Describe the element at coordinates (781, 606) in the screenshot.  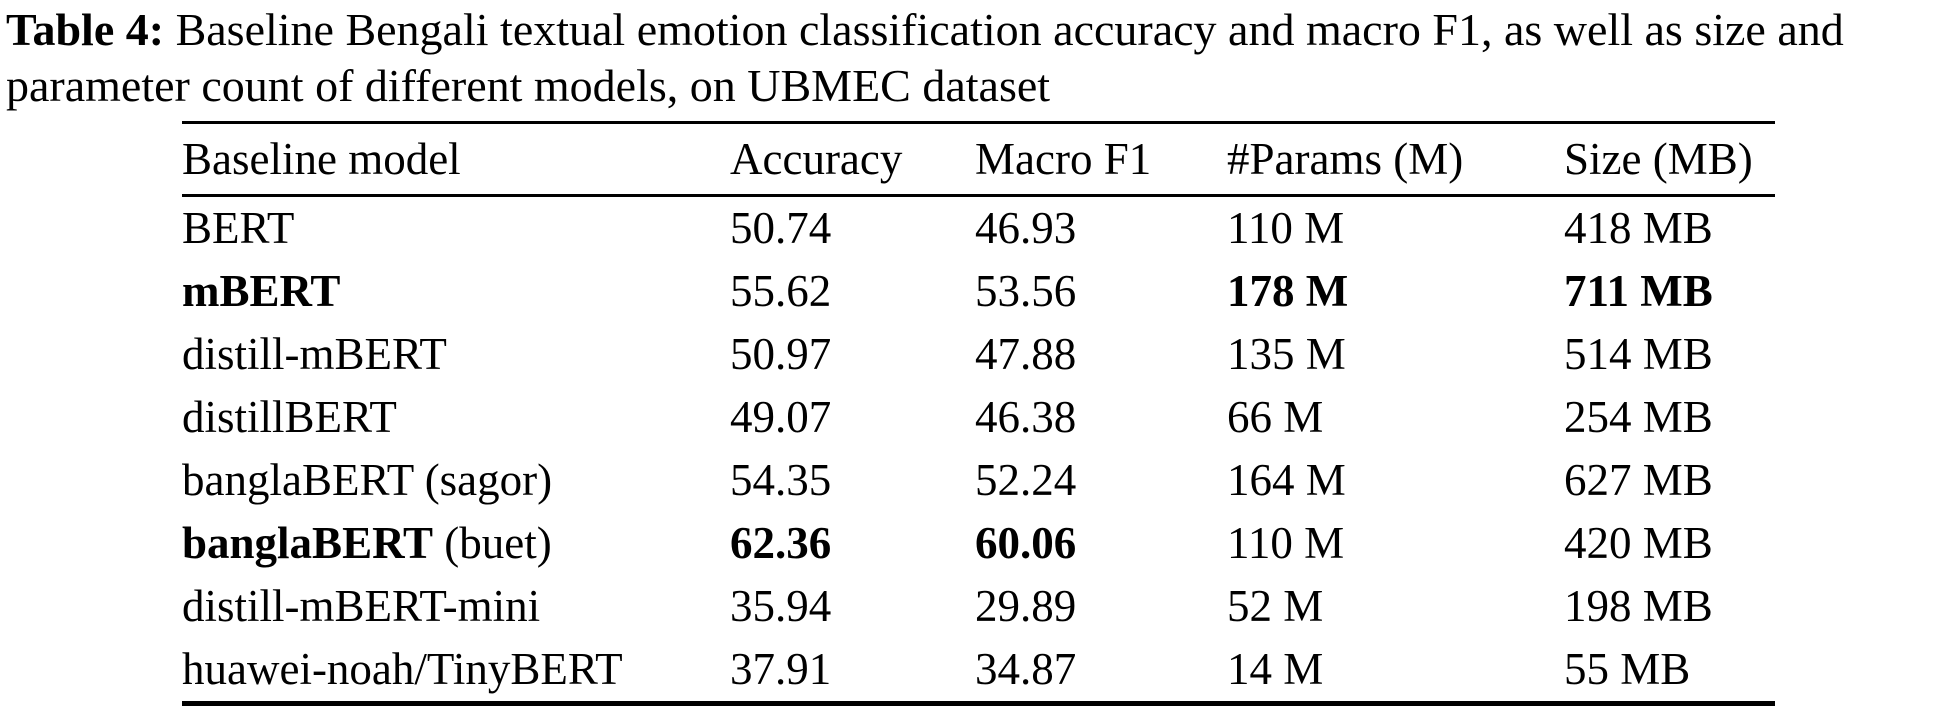
I see `accuracy-cell: 35.94` at that location.